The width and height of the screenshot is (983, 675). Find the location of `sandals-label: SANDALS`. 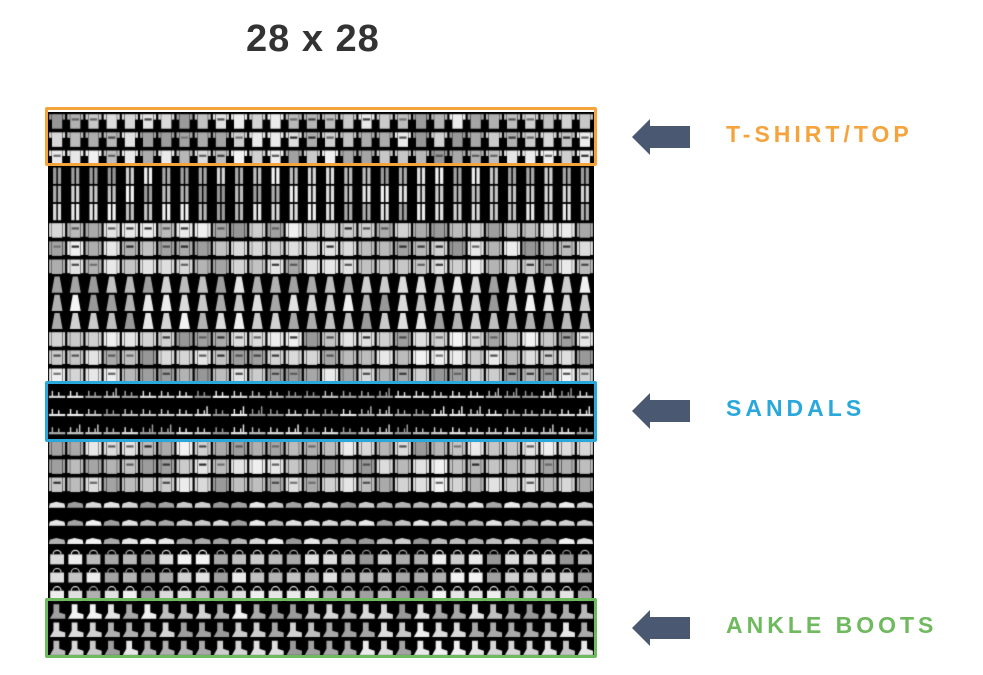

sandals-label: SANDALS is located at coordinates (796, 408).